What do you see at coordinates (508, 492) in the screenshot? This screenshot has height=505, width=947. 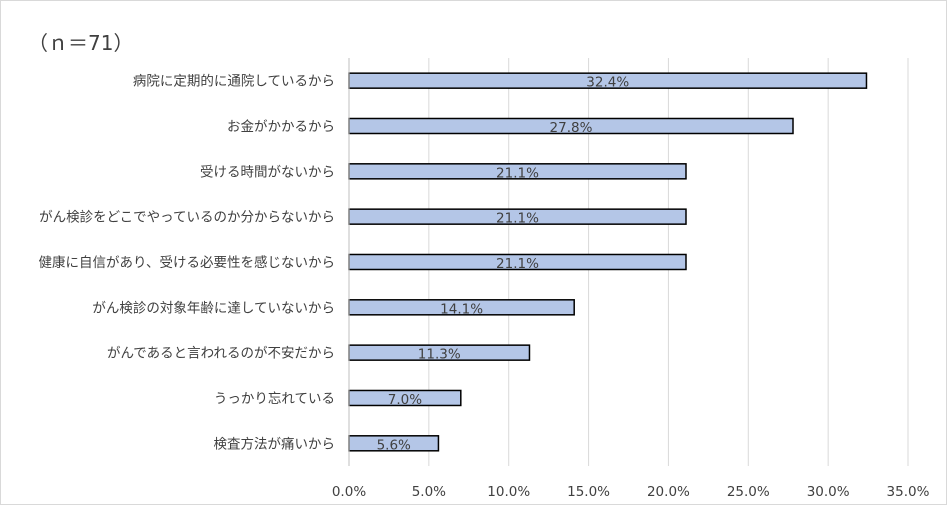 I see `x-tick-label: 10.0%` at bounding box center [508, 492].